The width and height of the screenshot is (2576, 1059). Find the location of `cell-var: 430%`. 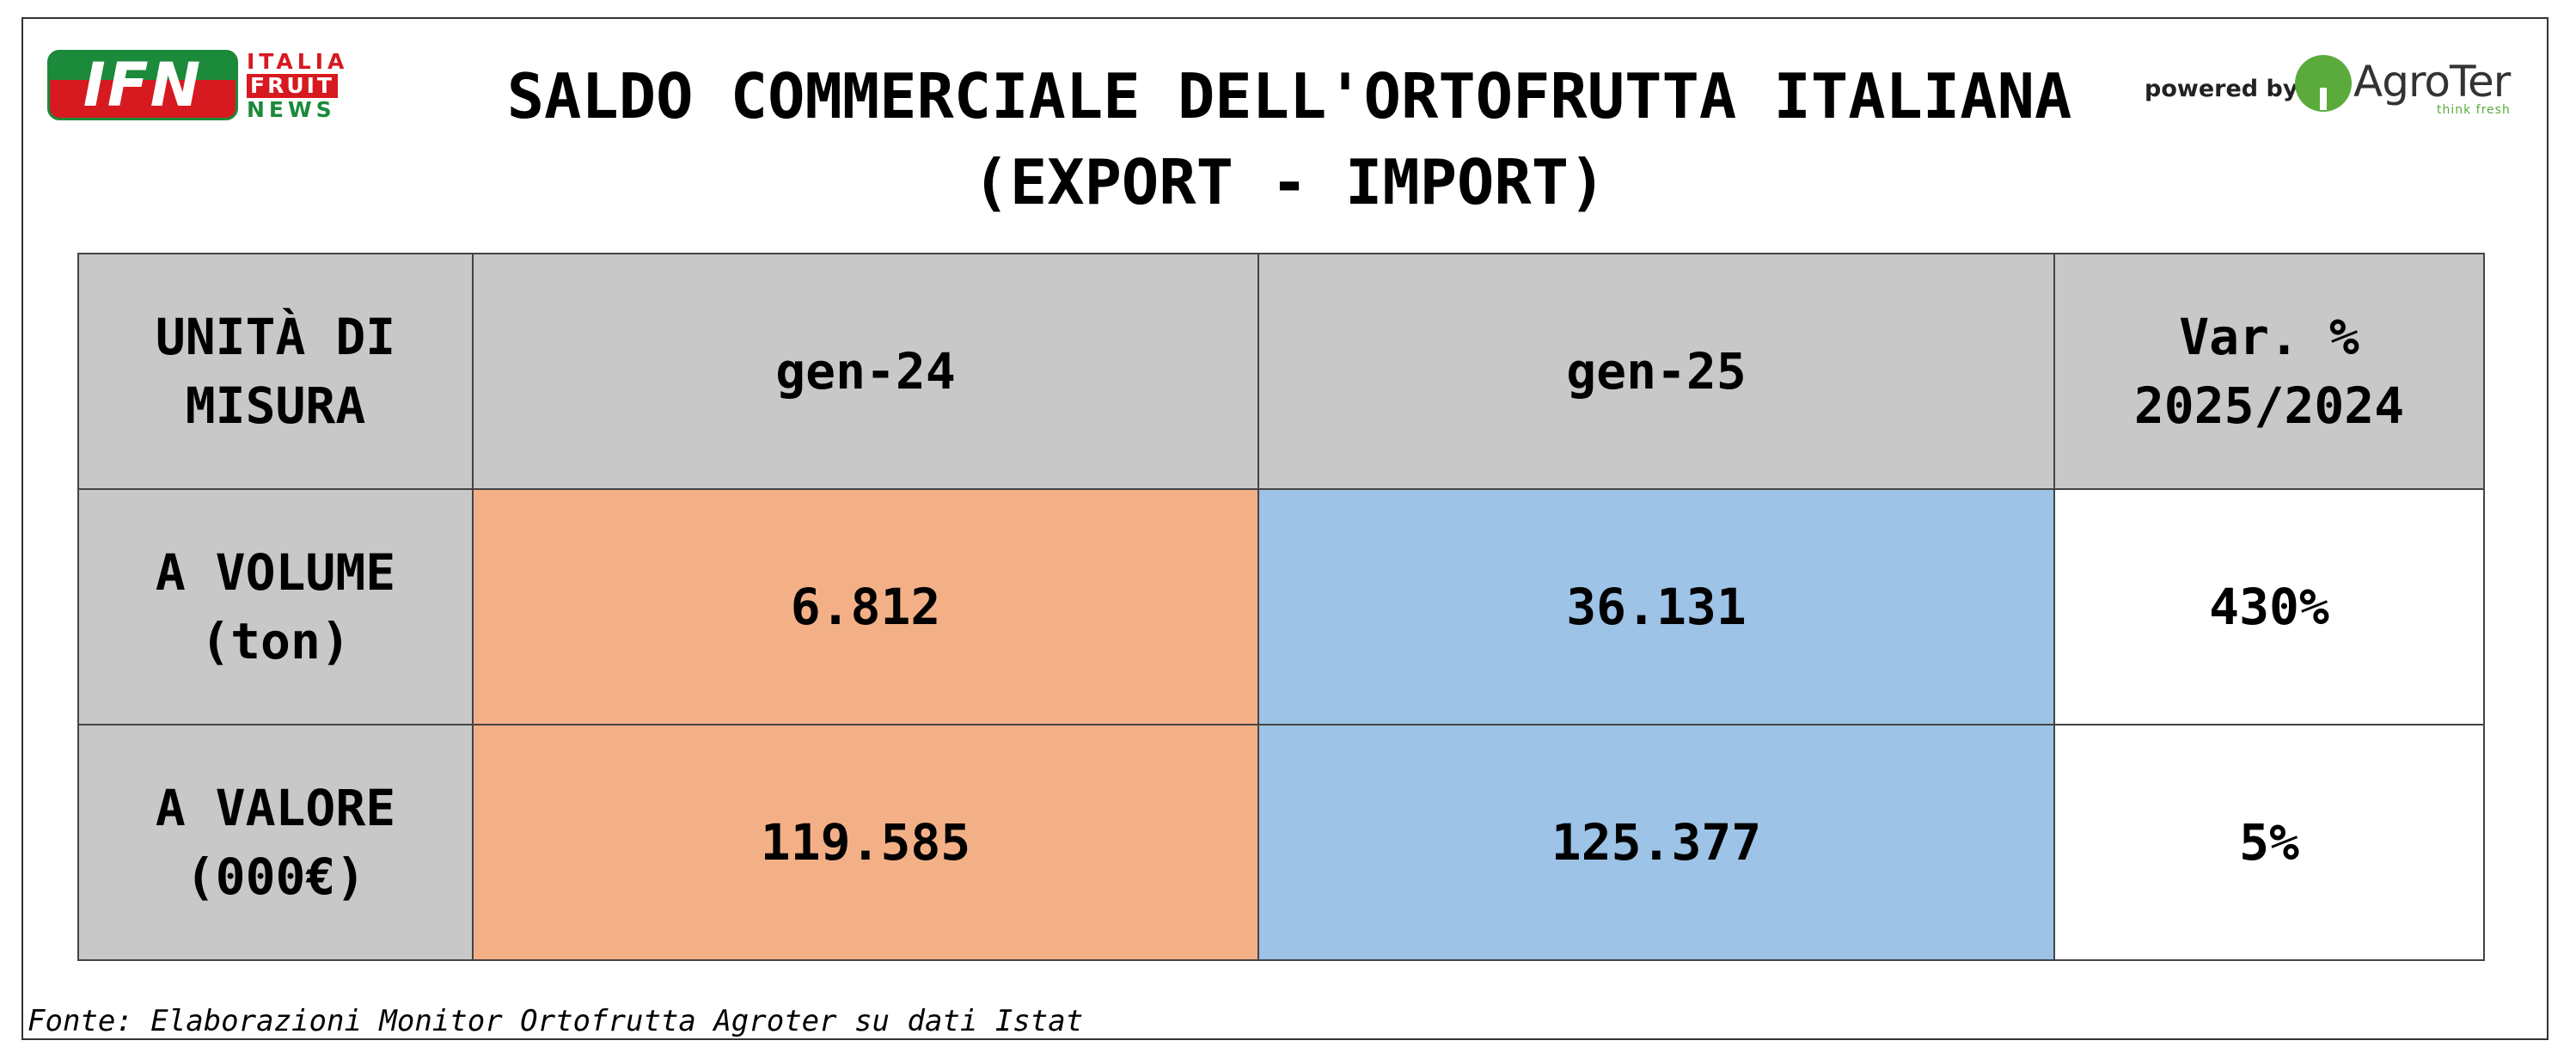

cell-var: 430% is located at coordinates (2269, 606).